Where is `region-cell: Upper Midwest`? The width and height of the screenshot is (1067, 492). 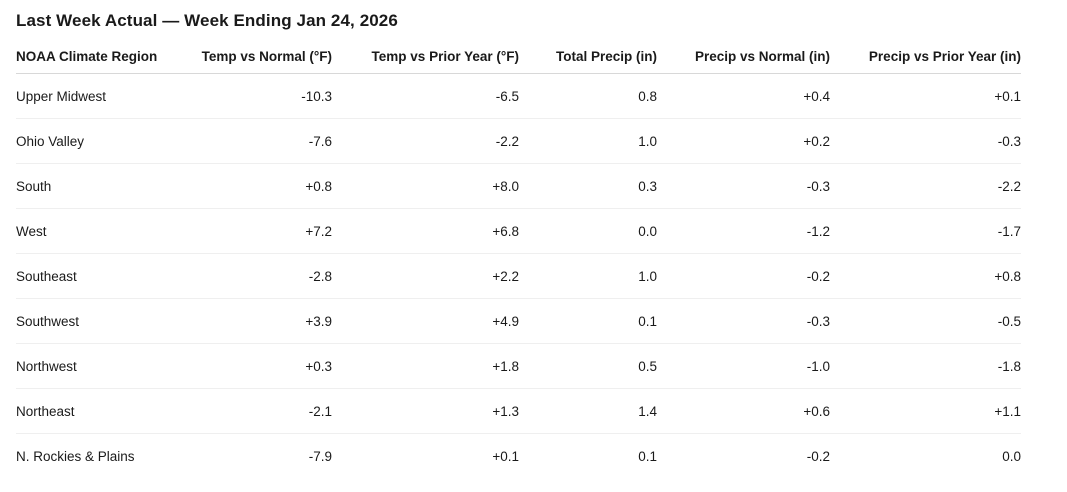
region-cell: Upper Midwest is located at coordinates (98, 96).